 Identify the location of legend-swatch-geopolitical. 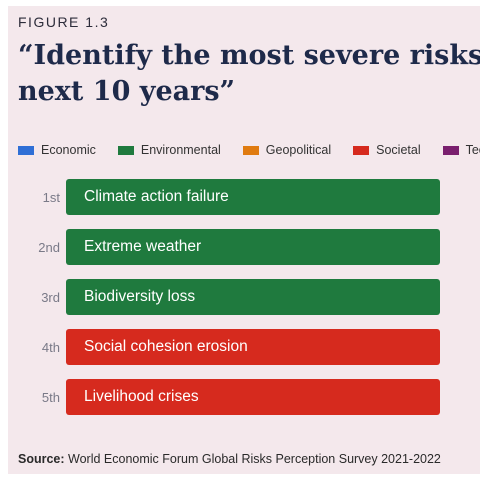
(250, 150).